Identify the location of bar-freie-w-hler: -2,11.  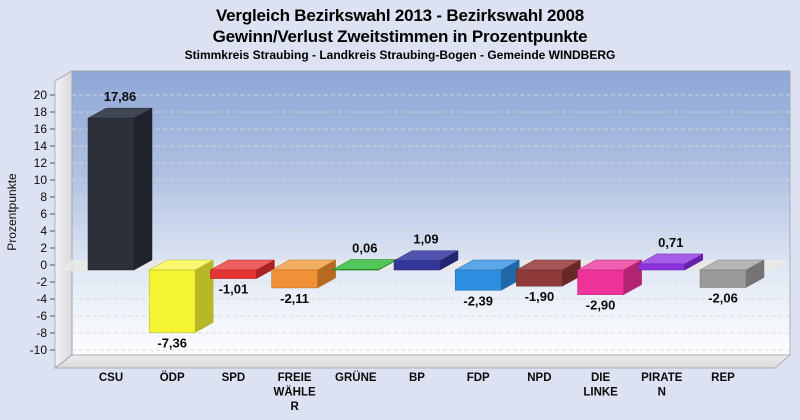
(303, 282).